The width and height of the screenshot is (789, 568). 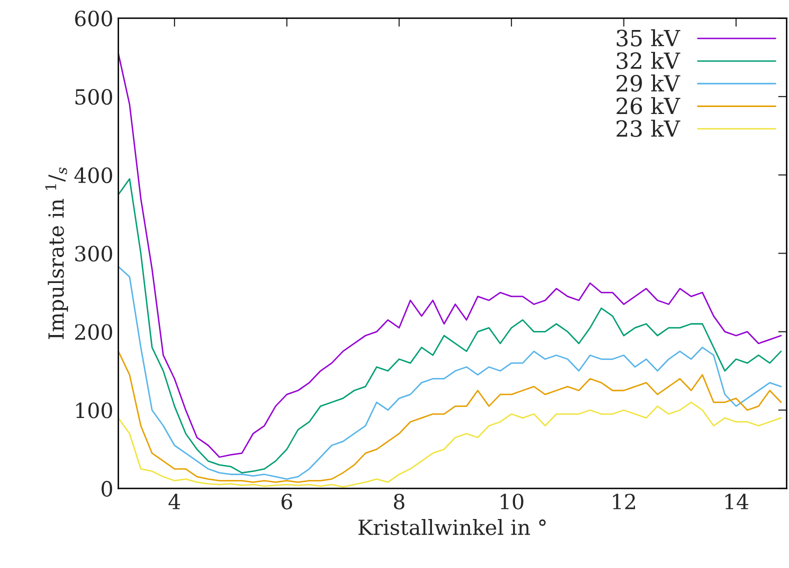 What do you see at coordinates (93, 332) in the screenshot?
I see `y-tick-label: 200` at bounding box center [93, 332].